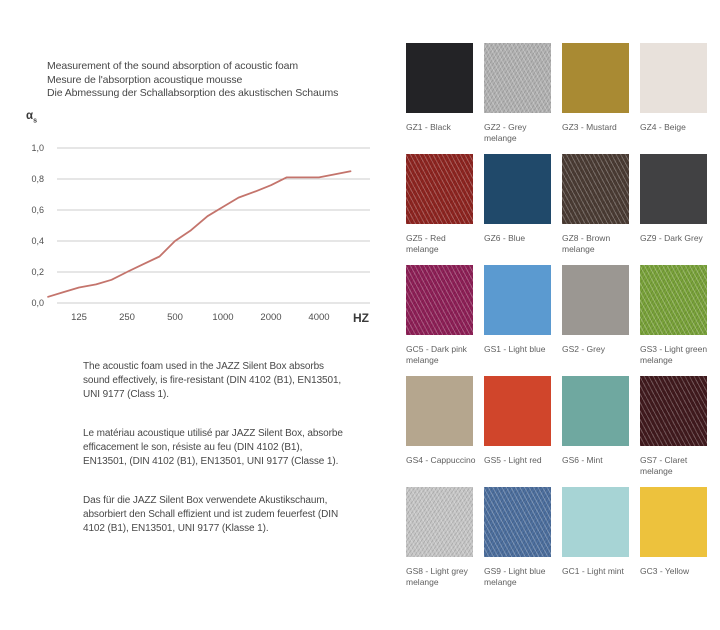 This screenshot has height=630, width=720. I want to click on swatch-color-gc5, so click(439, 300).